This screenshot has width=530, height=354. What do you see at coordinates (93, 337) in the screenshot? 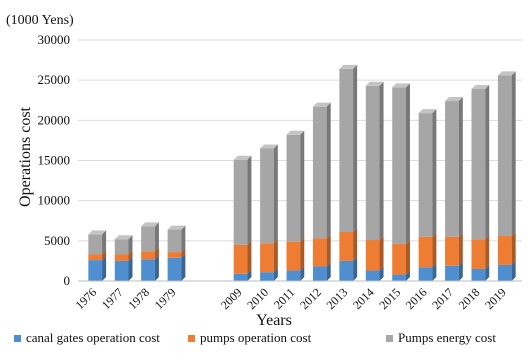
I see `legend-label: canal gates operation cost` at bounding box center [93, 337].